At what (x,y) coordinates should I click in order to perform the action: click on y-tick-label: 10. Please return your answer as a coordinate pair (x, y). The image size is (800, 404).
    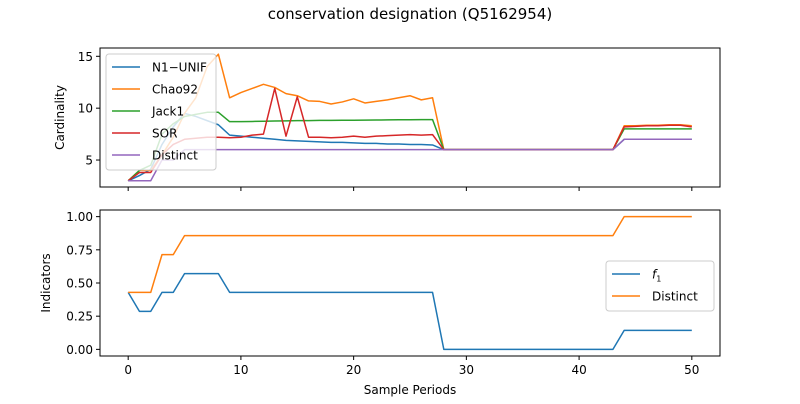
    Looking at the image, I should click on (85, 109).